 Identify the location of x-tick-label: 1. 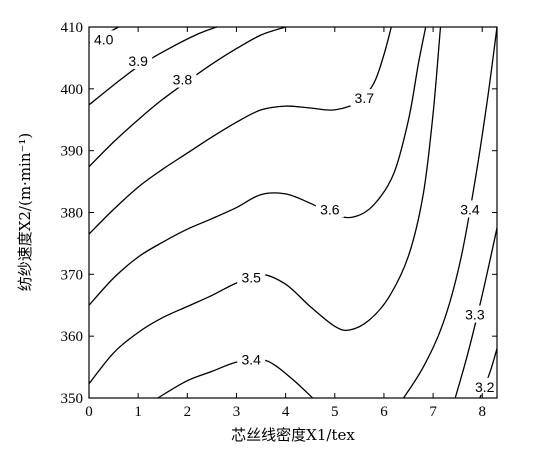
(138, 412).